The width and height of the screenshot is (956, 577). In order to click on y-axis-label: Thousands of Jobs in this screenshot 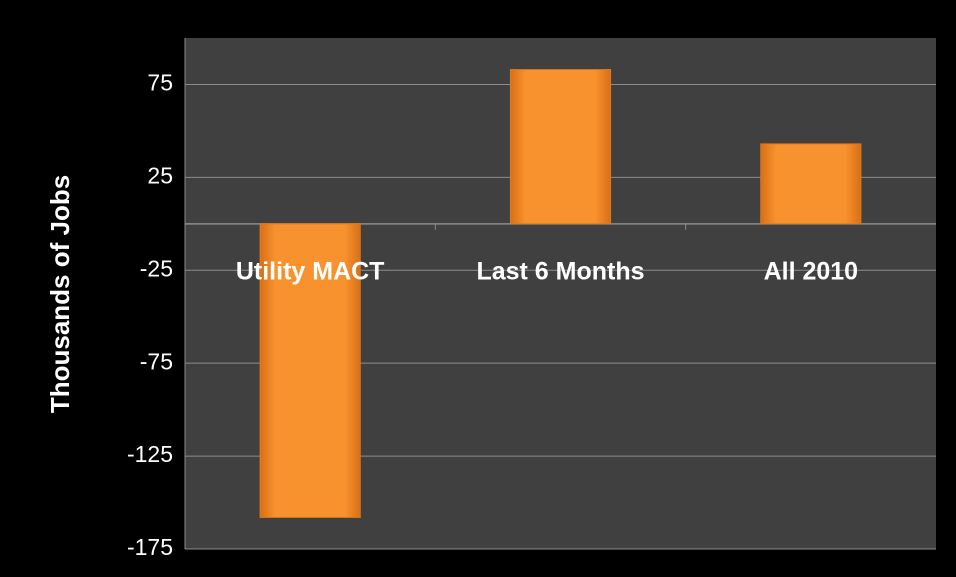, I will do `click(60, 294)`.